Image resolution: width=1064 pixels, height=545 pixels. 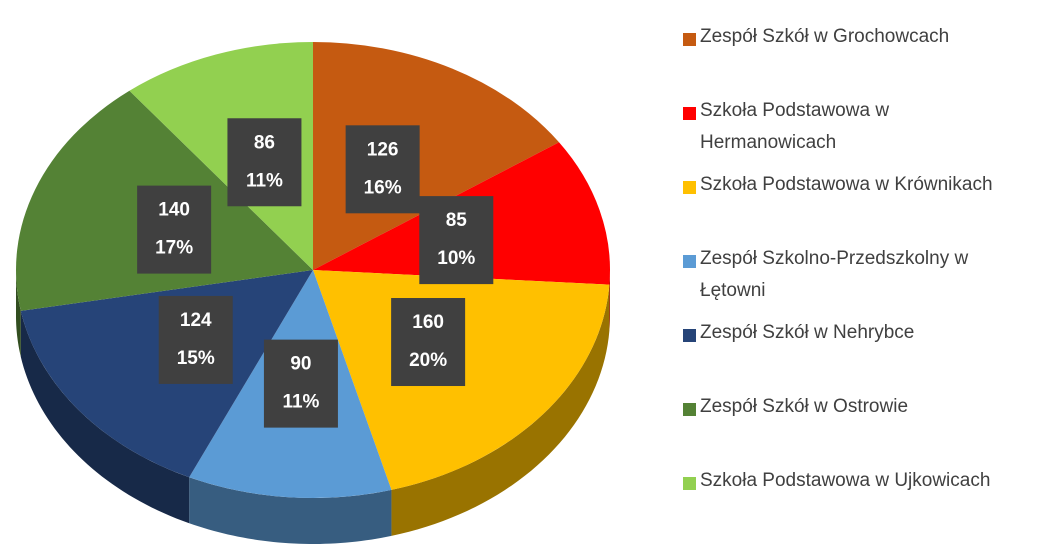 What do you see at coordinates (174, 248) in the screenshot?
I see `data-label: 17%` at bounding box center [174, 248].